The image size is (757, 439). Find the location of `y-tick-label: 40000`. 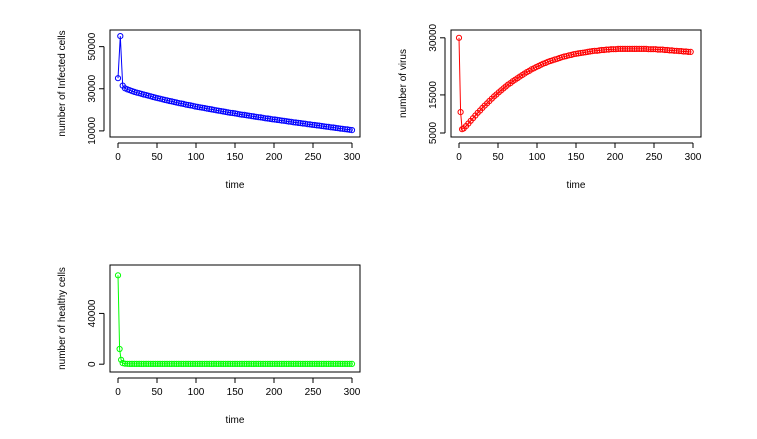

y-tick-label: 40000 is located at coordinates (92, 313).